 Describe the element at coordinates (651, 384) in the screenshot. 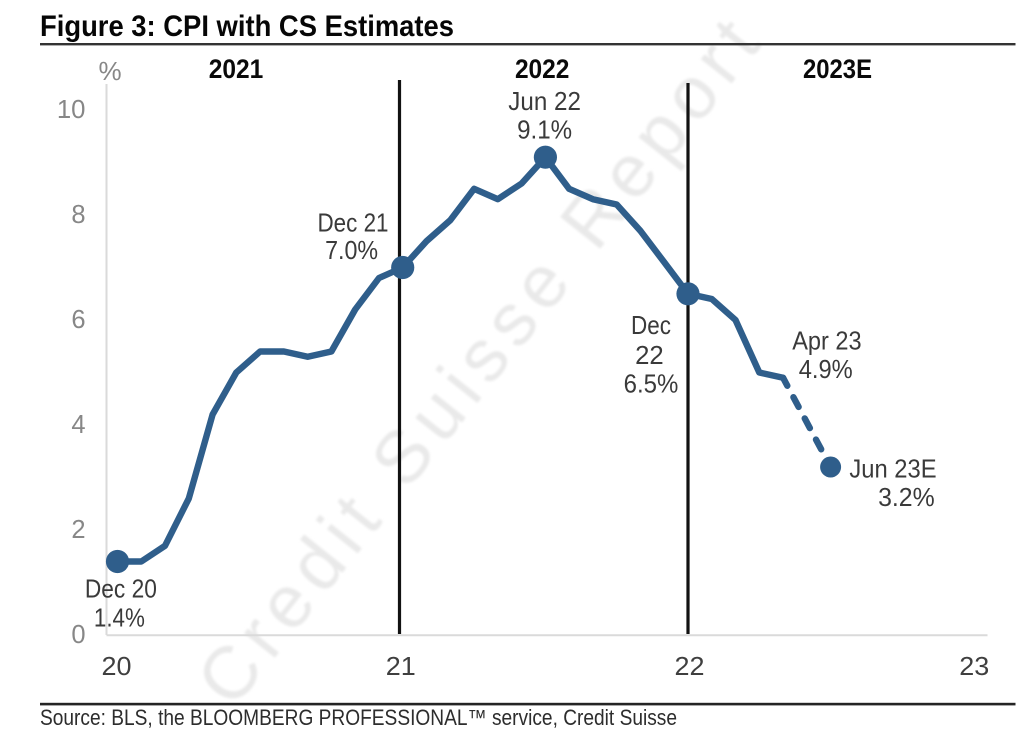

I see `svg-text: 6.5%` at that location.